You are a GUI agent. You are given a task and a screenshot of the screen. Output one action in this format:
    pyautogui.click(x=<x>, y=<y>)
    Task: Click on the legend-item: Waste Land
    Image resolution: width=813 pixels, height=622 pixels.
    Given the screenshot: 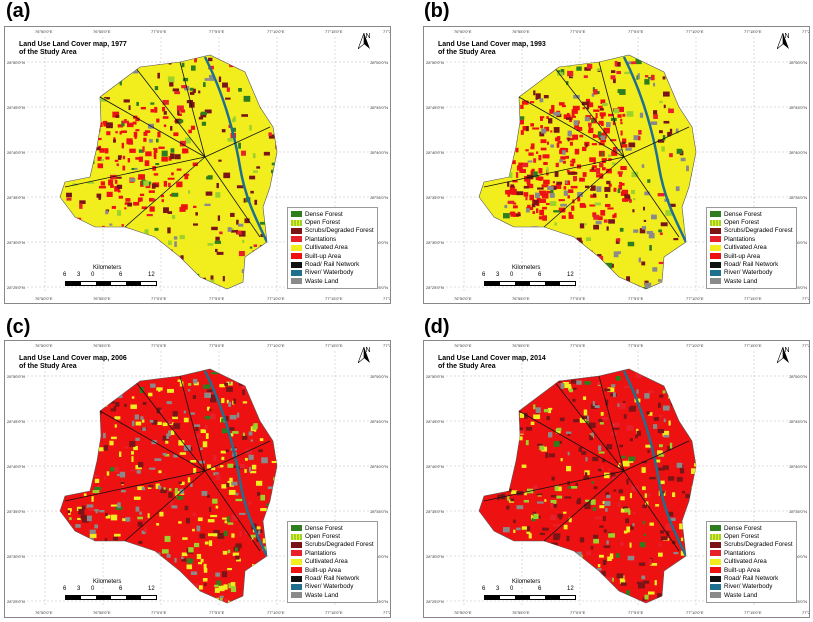 What is the action you would take?
    pyautogui.click(x=751, y=281)
    